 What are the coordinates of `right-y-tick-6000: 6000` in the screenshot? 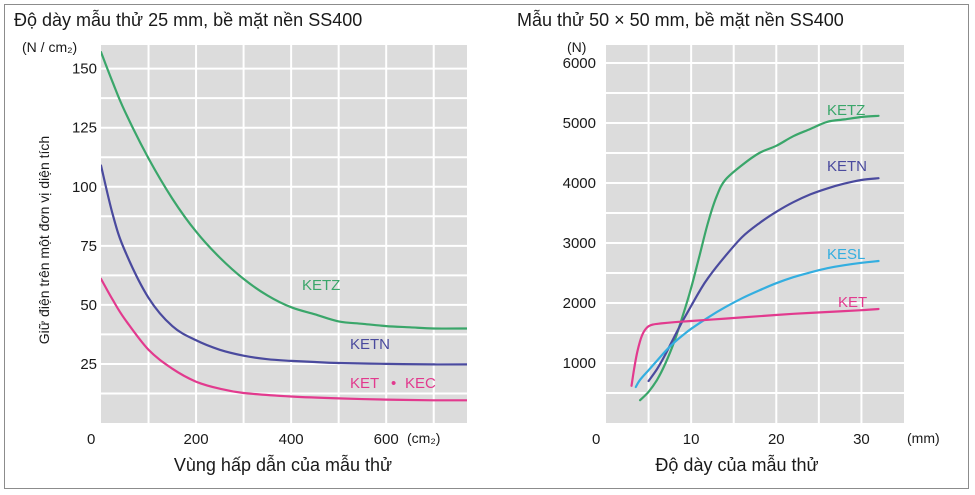 It's located at (579, 63).